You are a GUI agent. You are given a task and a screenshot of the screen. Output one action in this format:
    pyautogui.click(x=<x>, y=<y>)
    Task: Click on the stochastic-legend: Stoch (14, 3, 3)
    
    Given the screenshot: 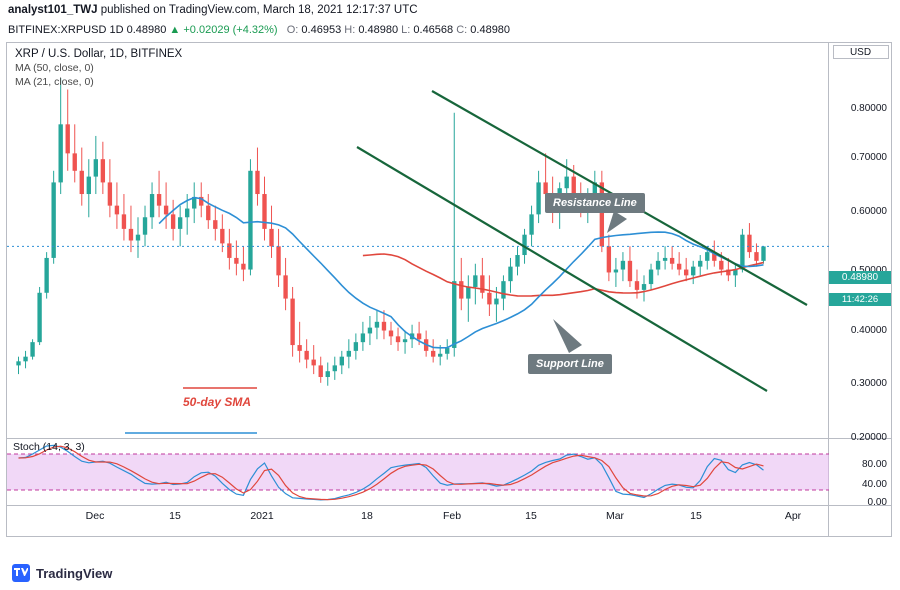 What is the action you would take?
    pyautogui.click(x=49, y=447)
    